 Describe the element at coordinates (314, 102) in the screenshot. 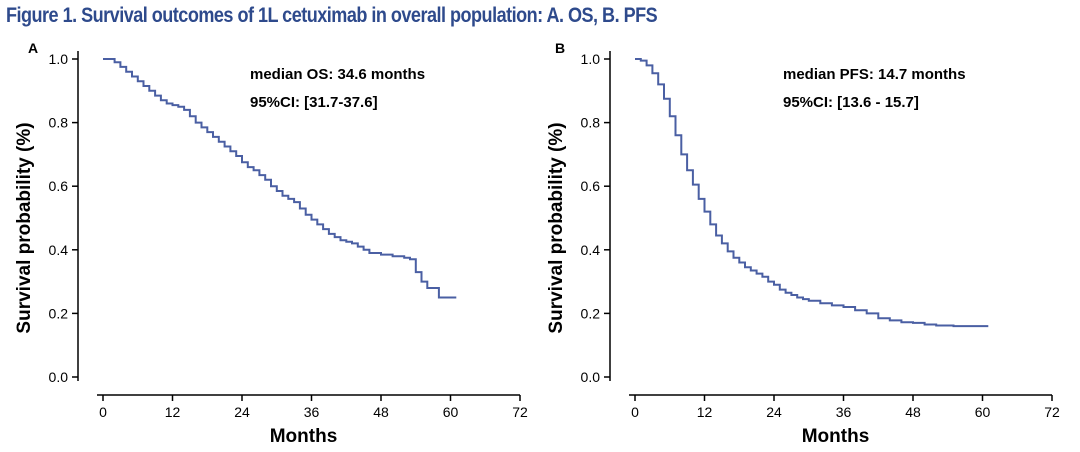

I see `ci-annotation: 95%CI: [31.7-37.6]` at that location.